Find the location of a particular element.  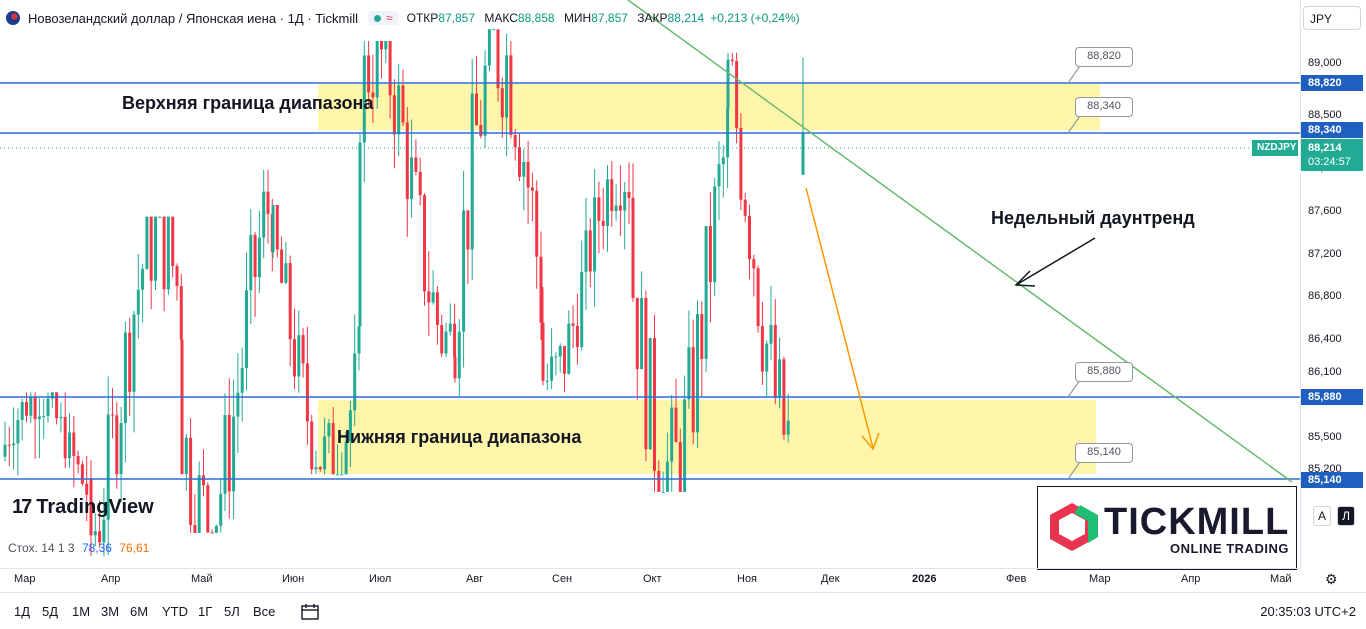

time-tick: Июн is located at coordinates (293, 579).